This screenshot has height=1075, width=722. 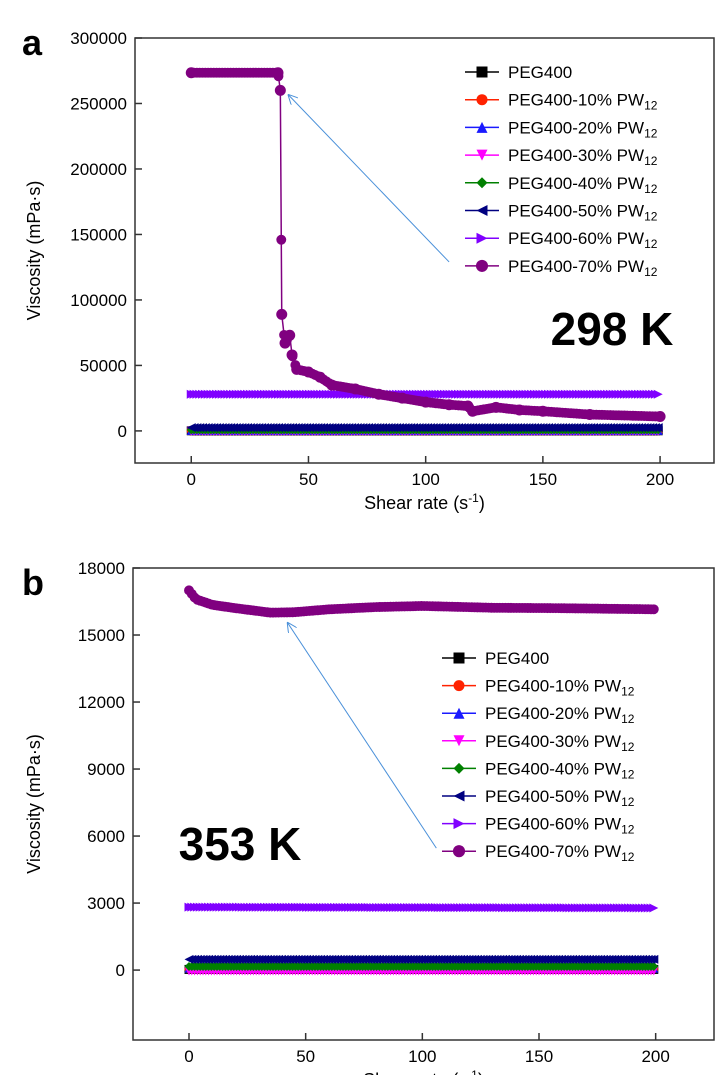 What do you see at coordinates (240, 844) in the screenshot?
I see `temperature-annotation: 353 K` at bounding box center [240, 844].